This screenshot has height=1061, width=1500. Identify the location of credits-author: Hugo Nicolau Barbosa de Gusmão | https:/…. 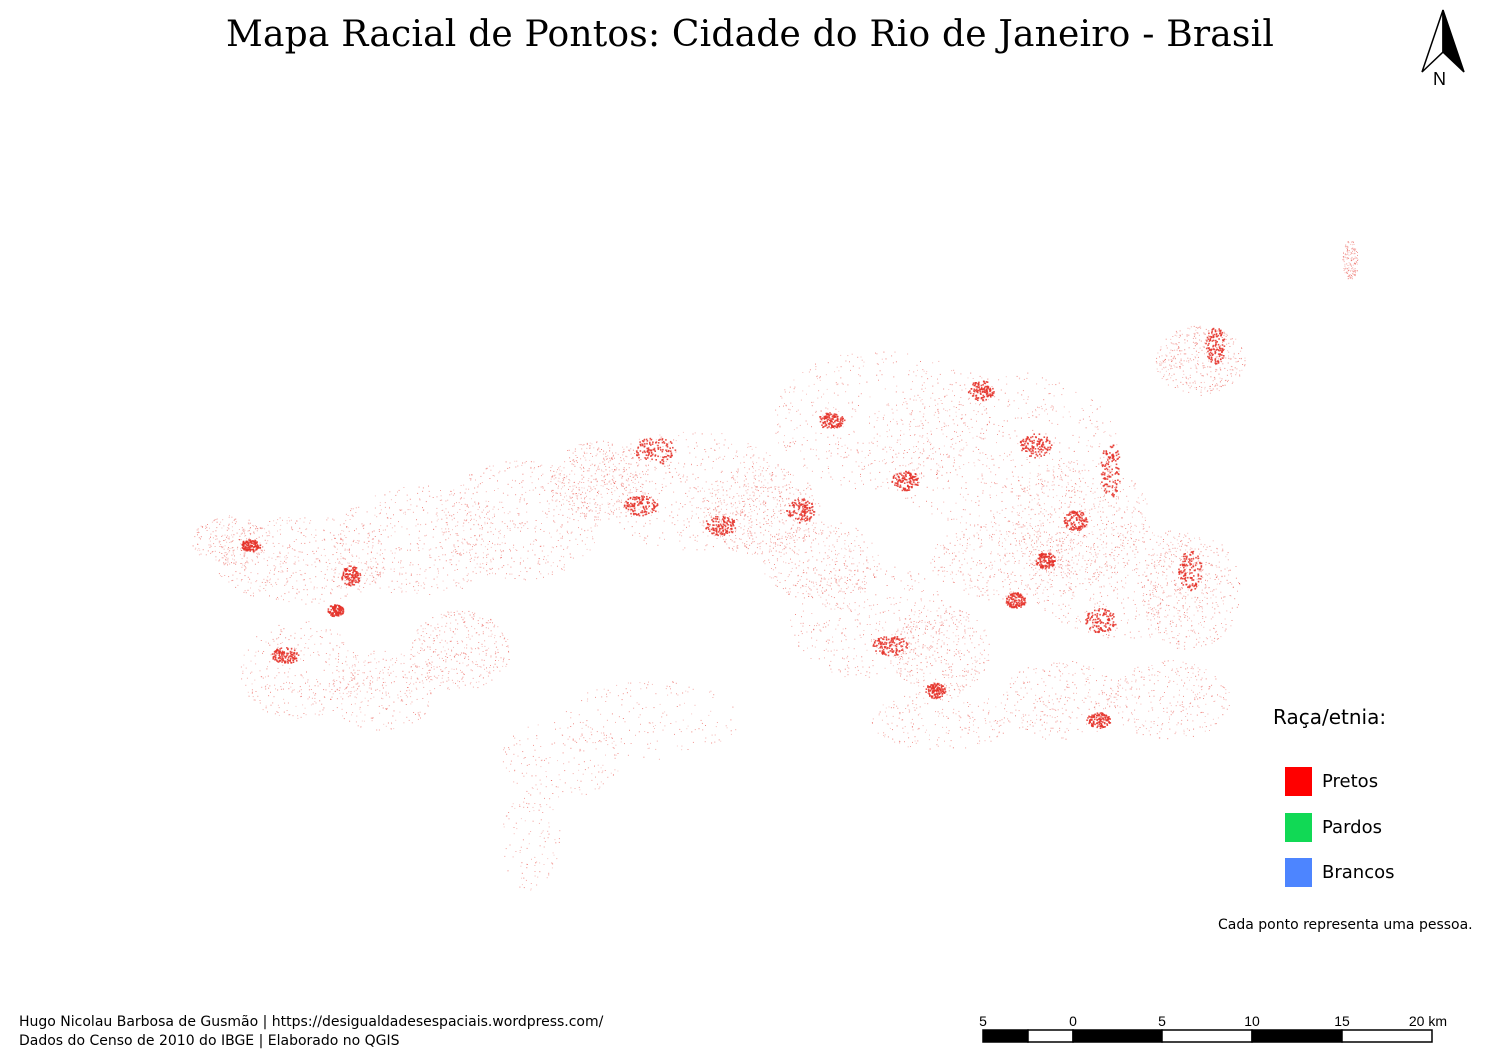
(311, 1022).